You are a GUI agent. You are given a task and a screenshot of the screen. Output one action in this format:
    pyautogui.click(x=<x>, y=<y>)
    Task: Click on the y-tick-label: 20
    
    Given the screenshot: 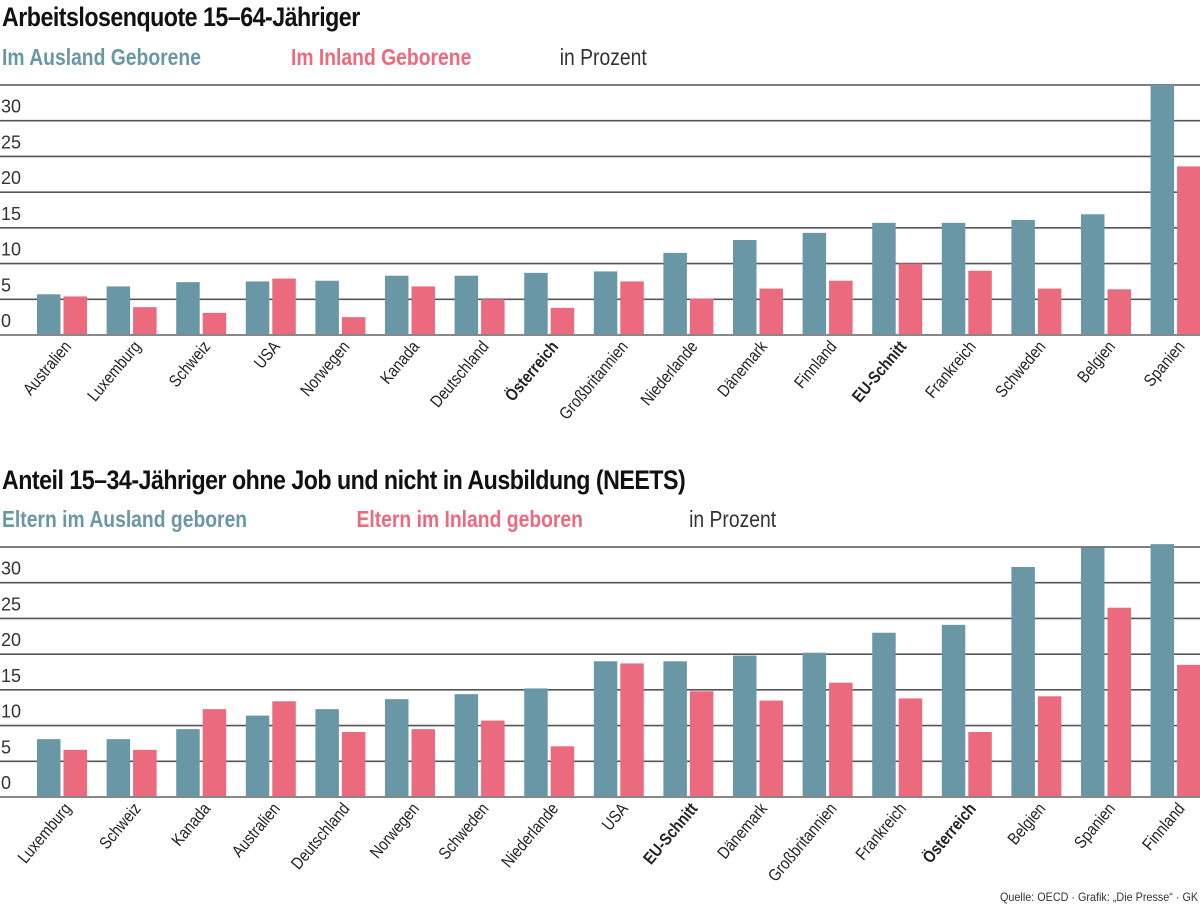 What is the action you would take?
    pyautogui.click(x=11, y=178)
    